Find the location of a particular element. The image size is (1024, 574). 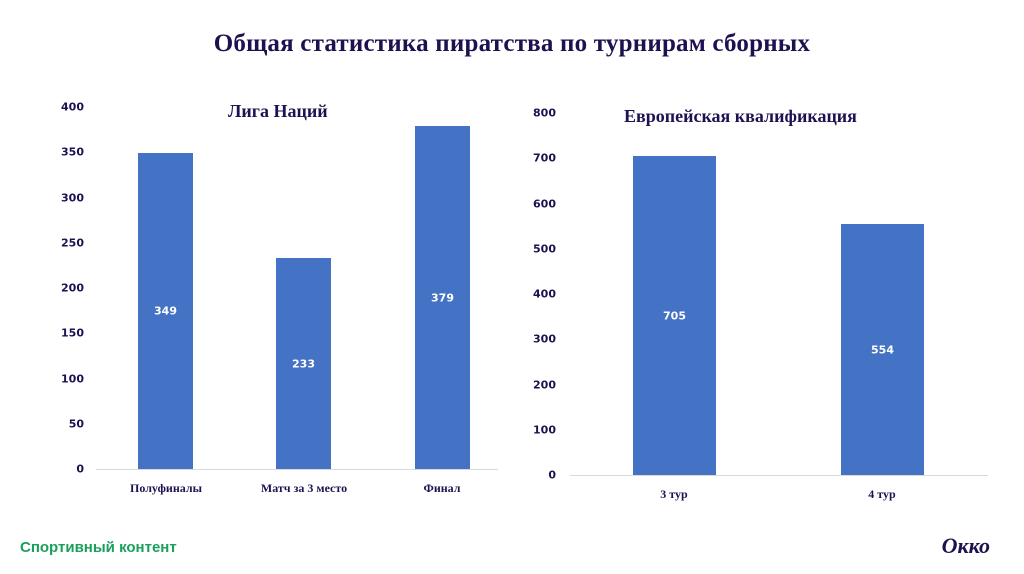

x-category-label: Матч за 3 место is located at coordinates (304, 488).